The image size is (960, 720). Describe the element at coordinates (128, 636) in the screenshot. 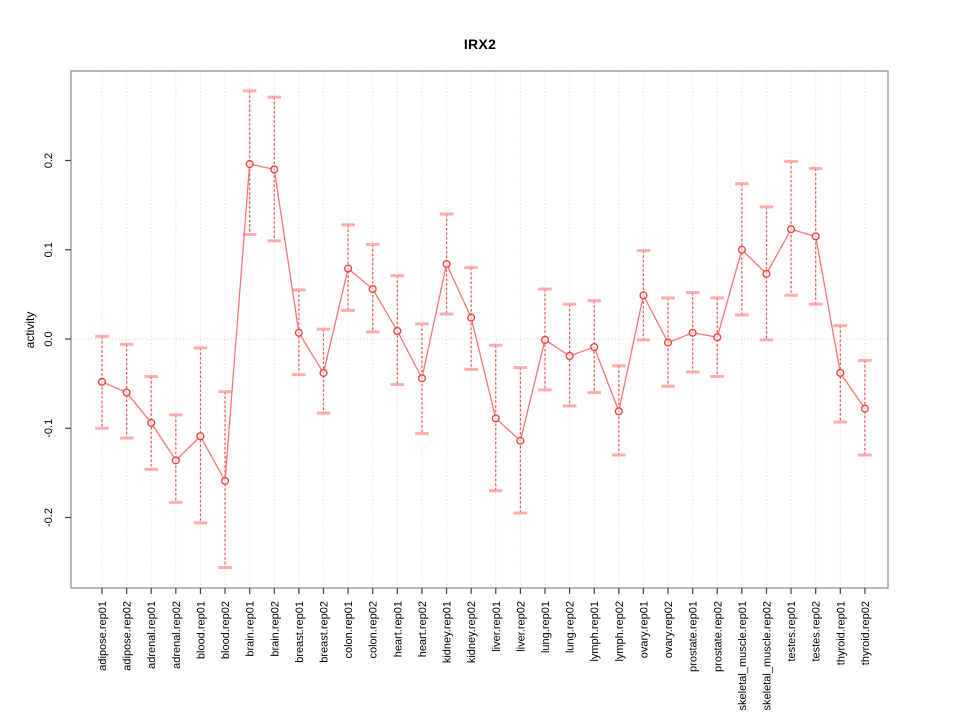

I see `x-tick-label: adipose.rep02` at that location.